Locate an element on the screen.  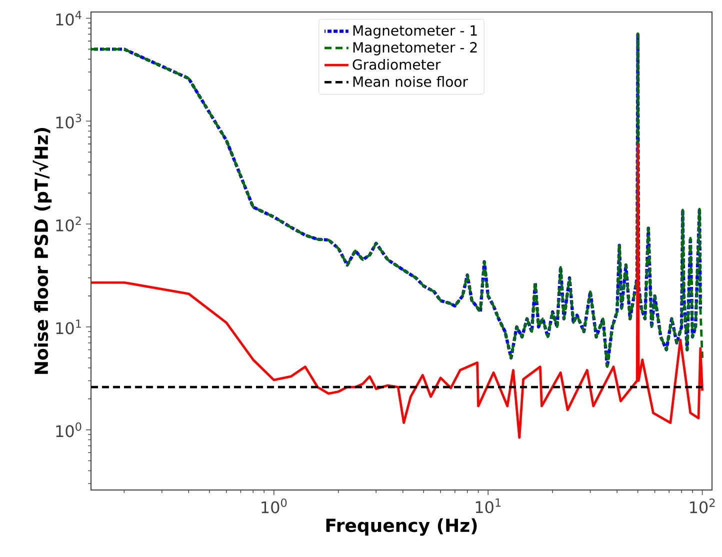
x-tick-label: 10$^{1}$ is located at coordinates (488, 506).